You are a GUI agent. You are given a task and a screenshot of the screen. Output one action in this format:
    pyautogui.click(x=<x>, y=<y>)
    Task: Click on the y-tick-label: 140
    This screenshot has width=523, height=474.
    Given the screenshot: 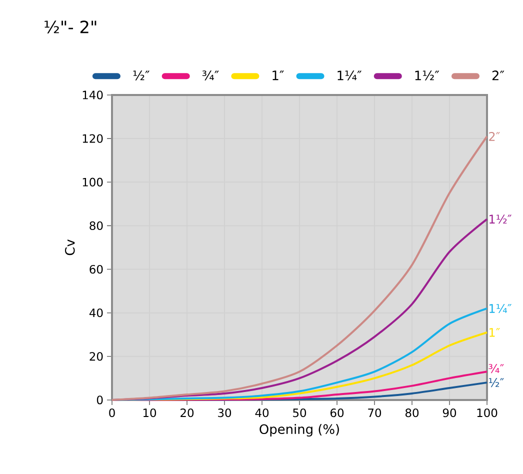 What is the action you would take?
    pyautogui.click(x=92, y=95)
    